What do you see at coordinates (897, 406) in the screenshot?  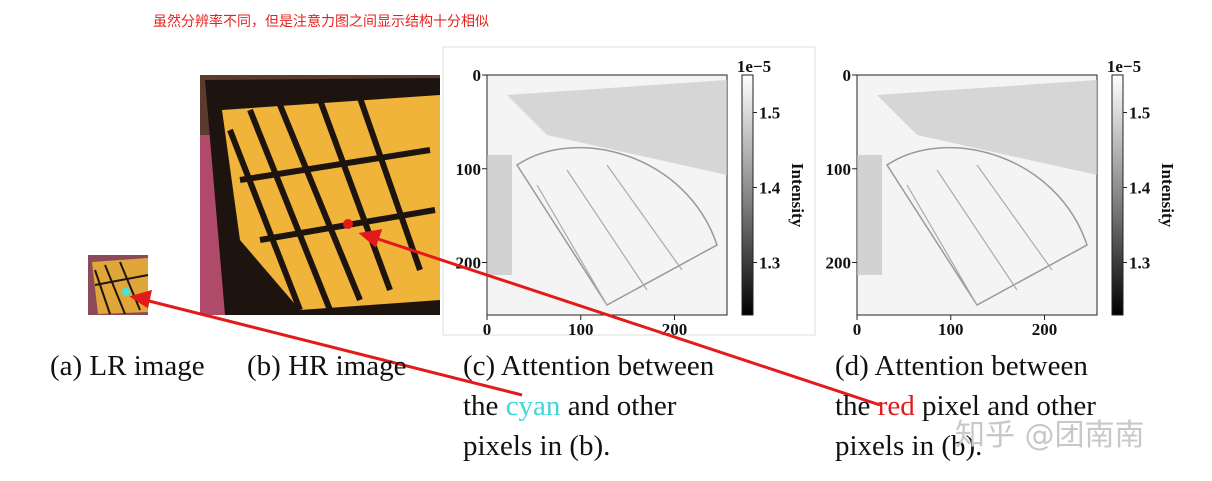 I see `highlight: red` at bounding box center [897, 406].